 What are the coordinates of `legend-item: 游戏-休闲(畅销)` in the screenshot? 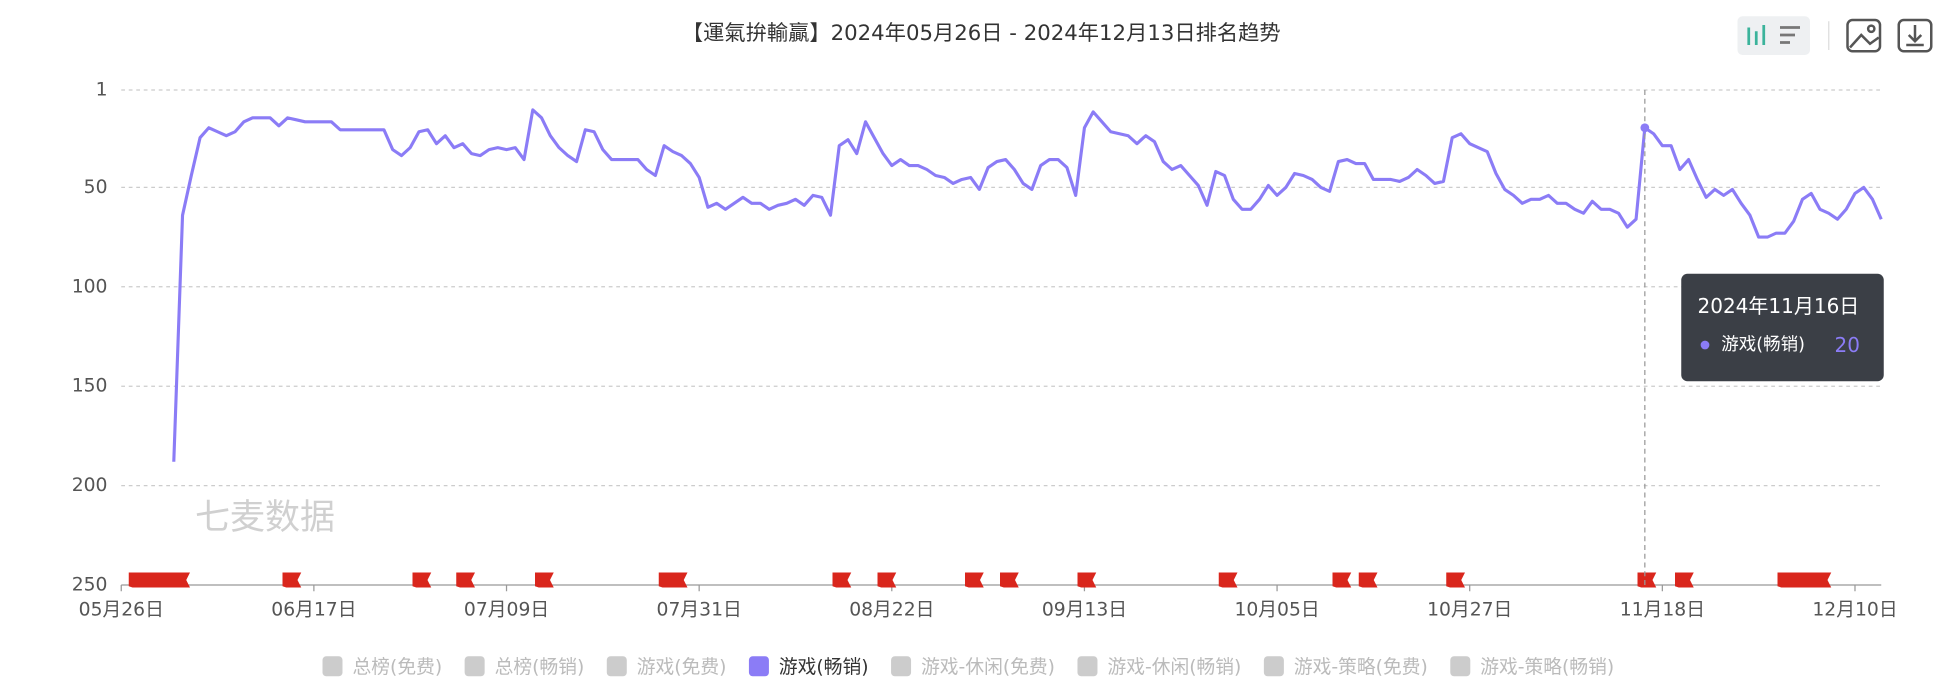 It's located at (1159, 667).